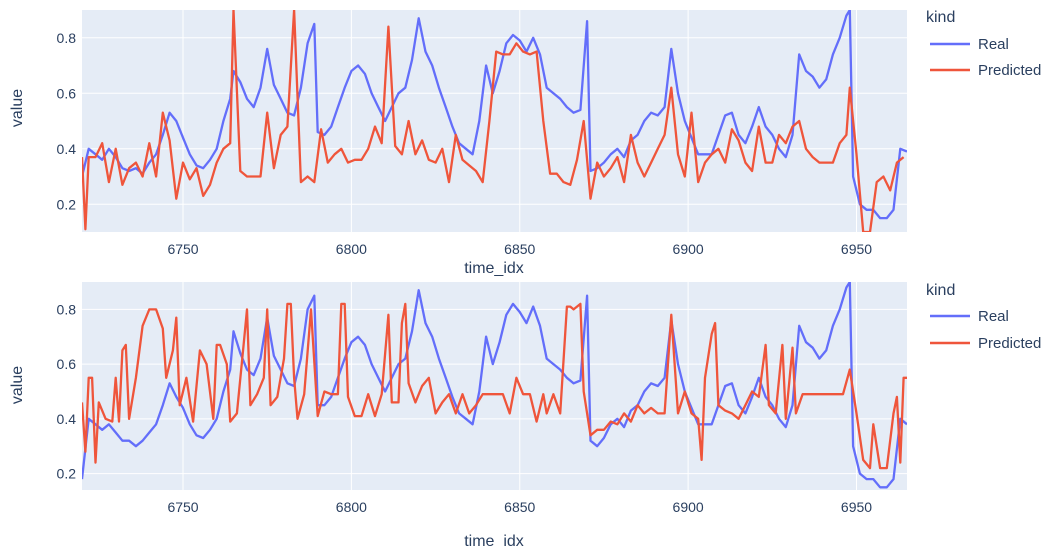 This screenshot has width=1051, height=547. I want to click on legend-label-real-top: Real, so click(993, 44).